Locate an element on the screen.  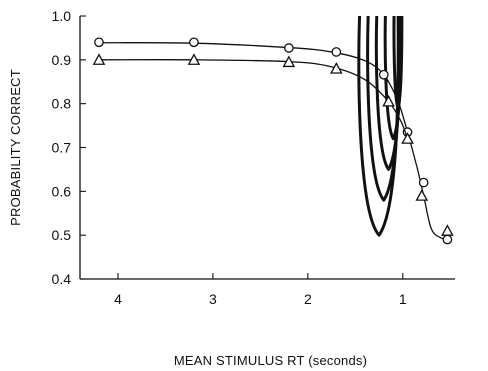
theoretical-curves-group is located at coordinates (380, 126).